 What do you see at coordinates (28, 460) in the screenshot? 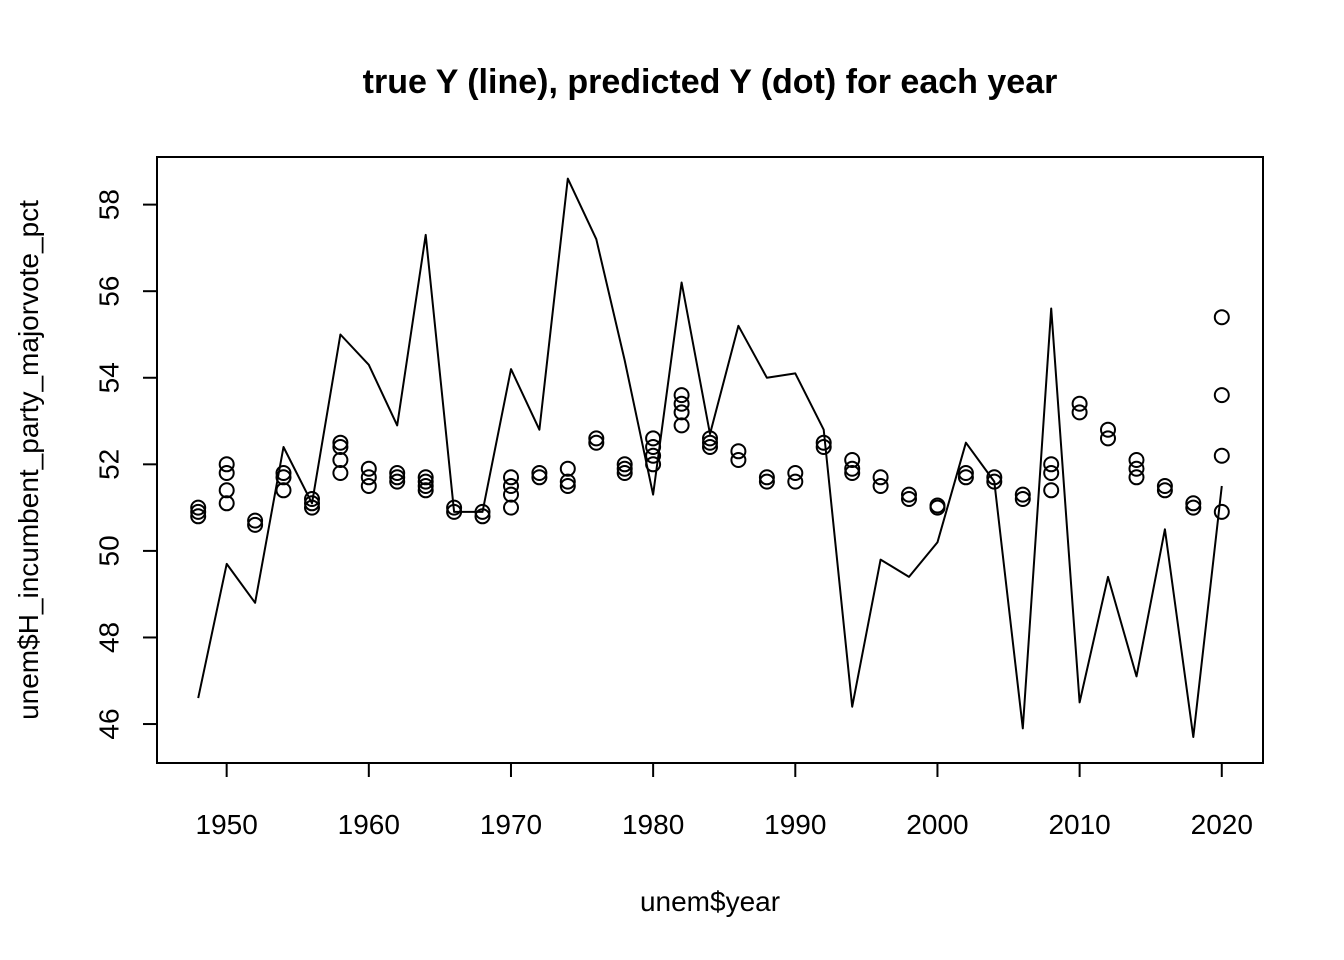
I see `y-axis-label: unem$H_incumbent_party_majorvote_pct` at bounding box center [28, 460].